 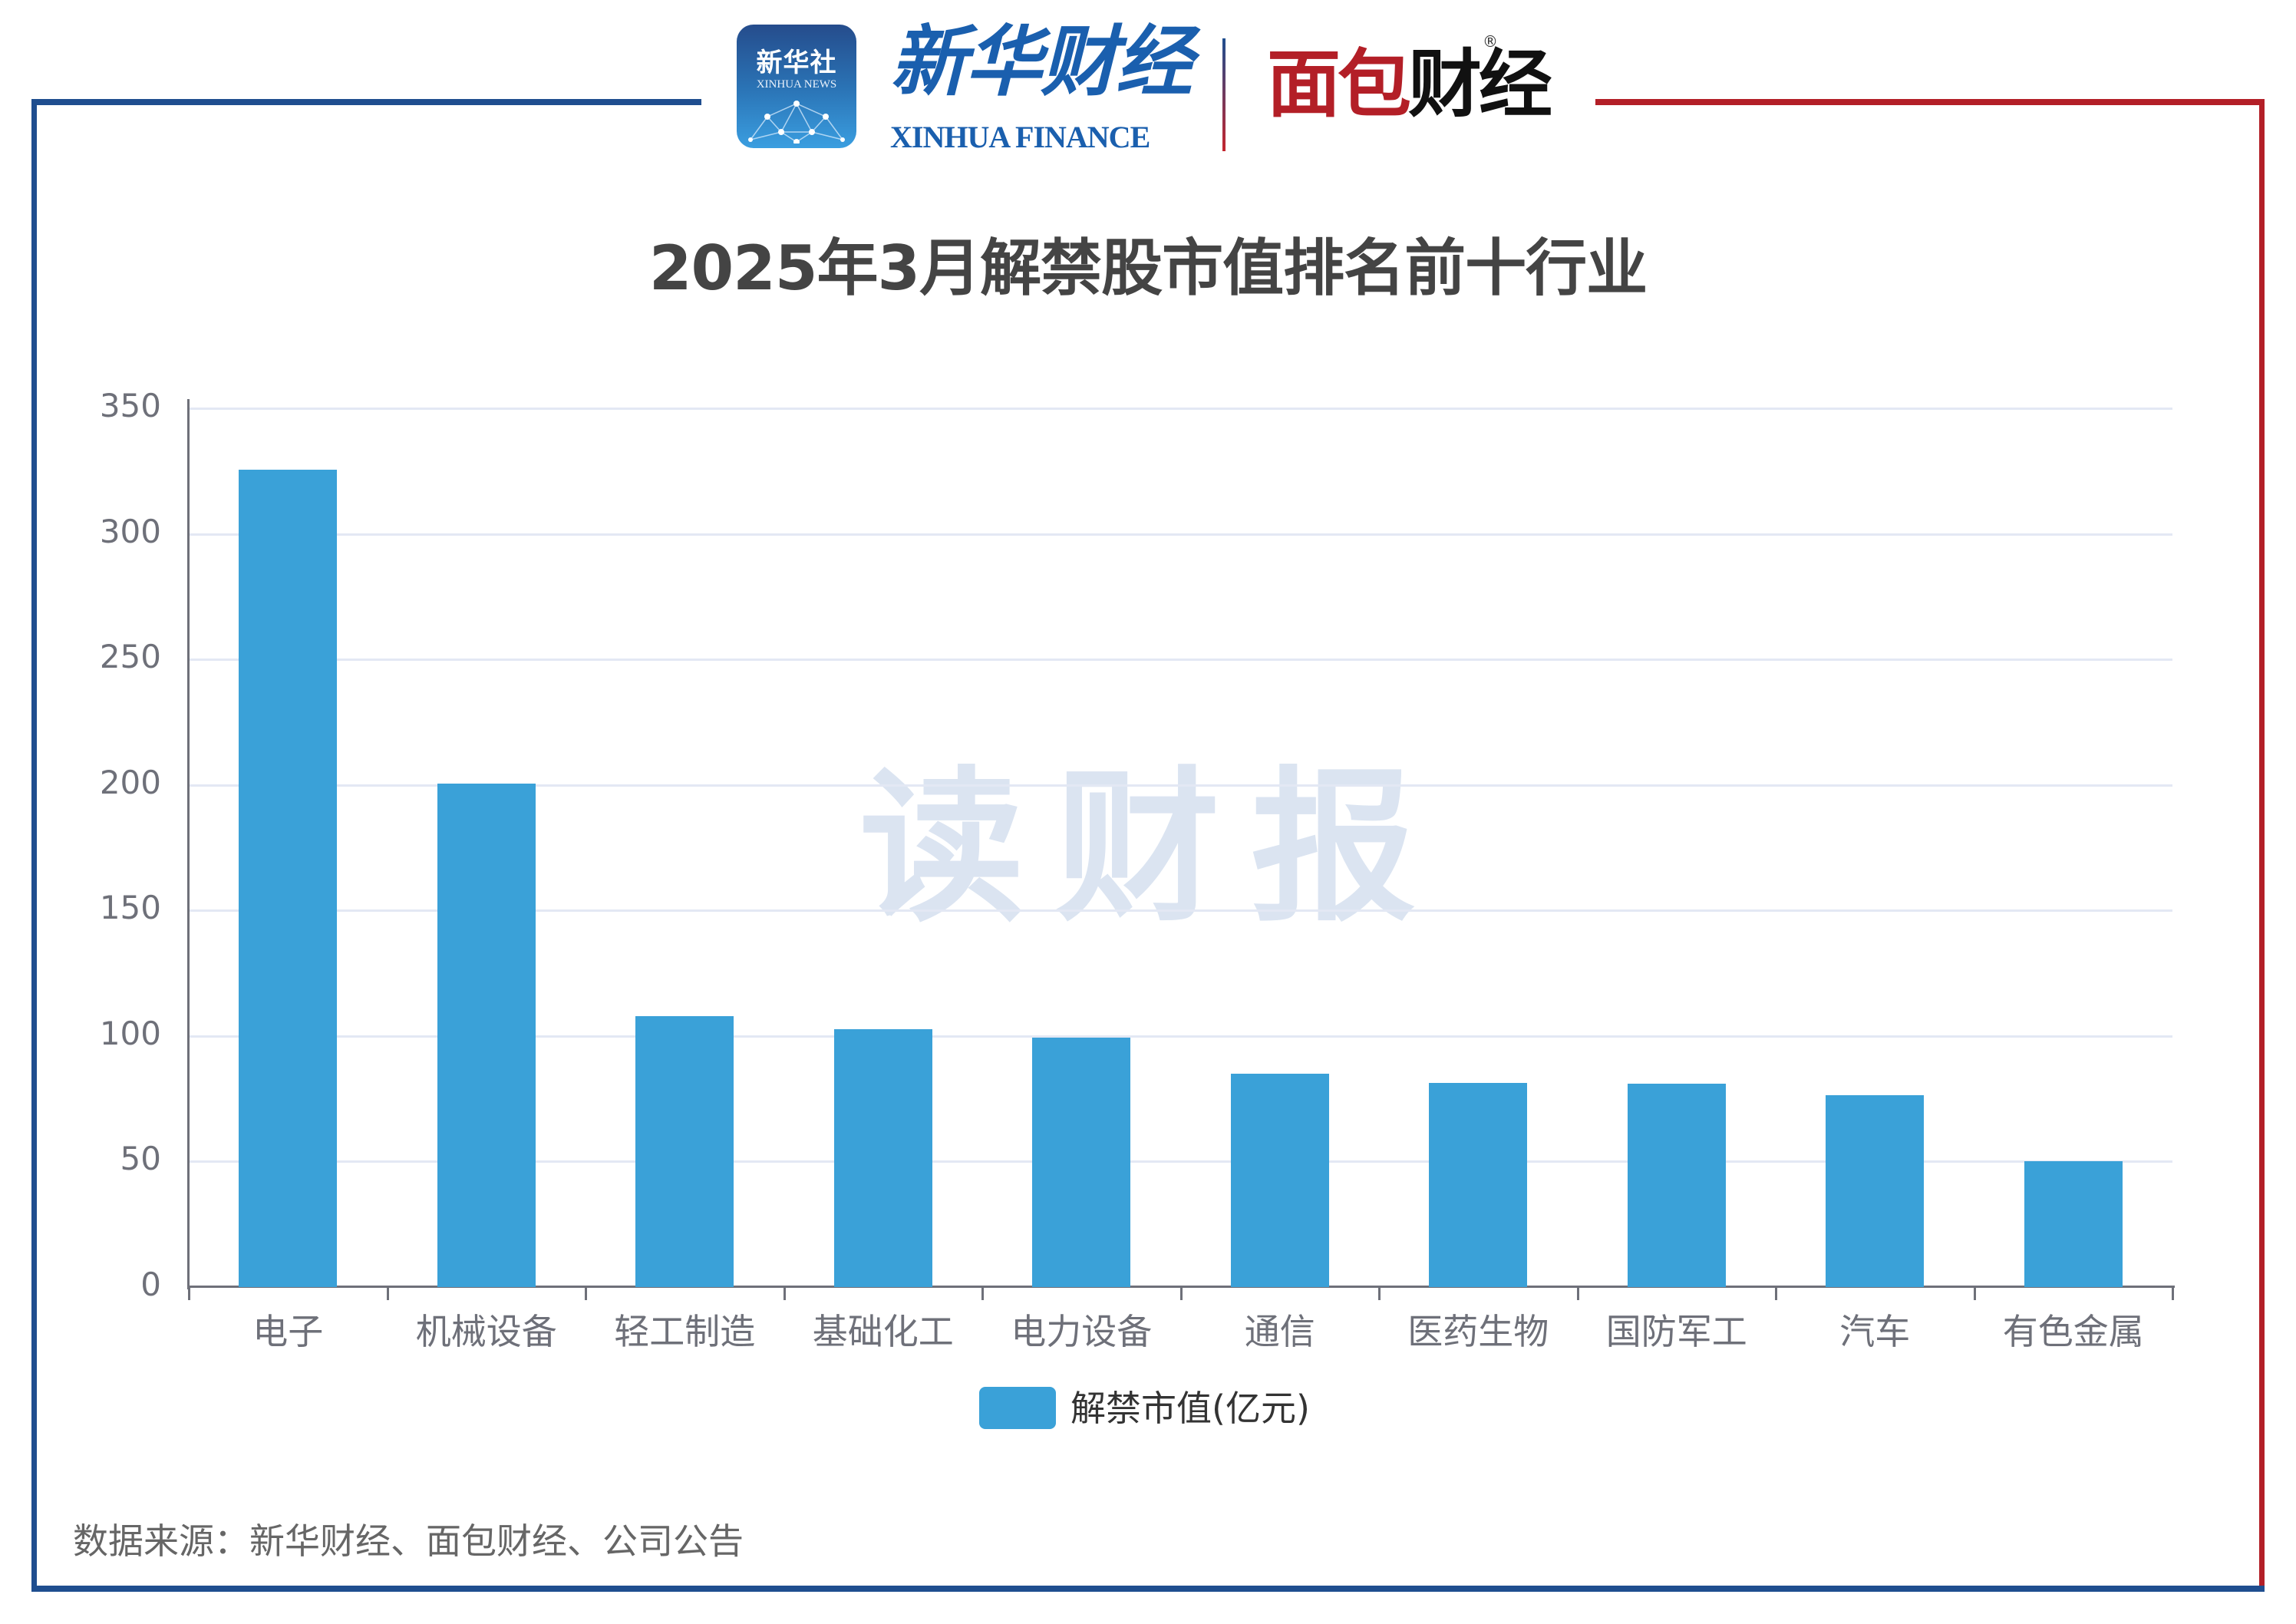 I want to click on y-axis-tick-label: 50, so click(x=140, y=1159).